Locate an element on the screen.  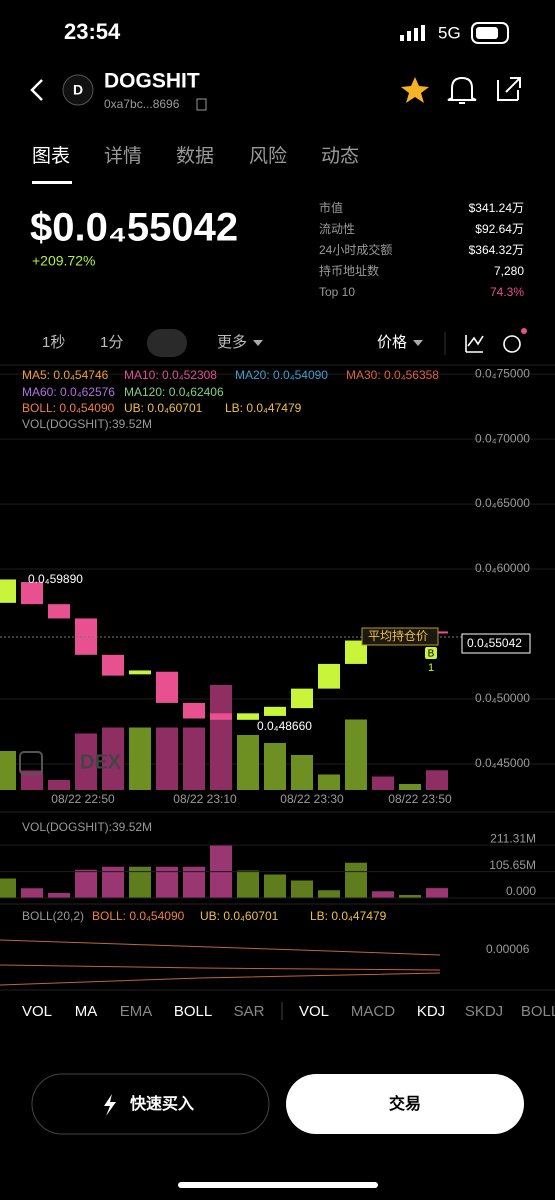
tab: 数据 is located at coordinates (195, 156).